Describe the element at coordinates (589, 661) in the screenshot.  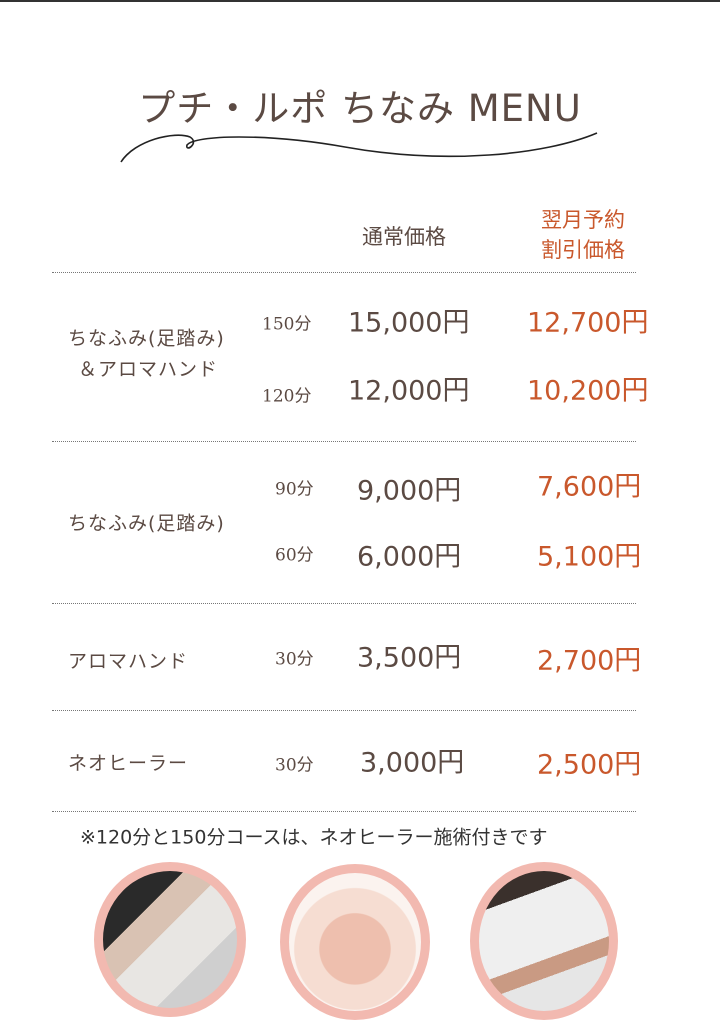
I see `discount-price: 2,700円` at that location.